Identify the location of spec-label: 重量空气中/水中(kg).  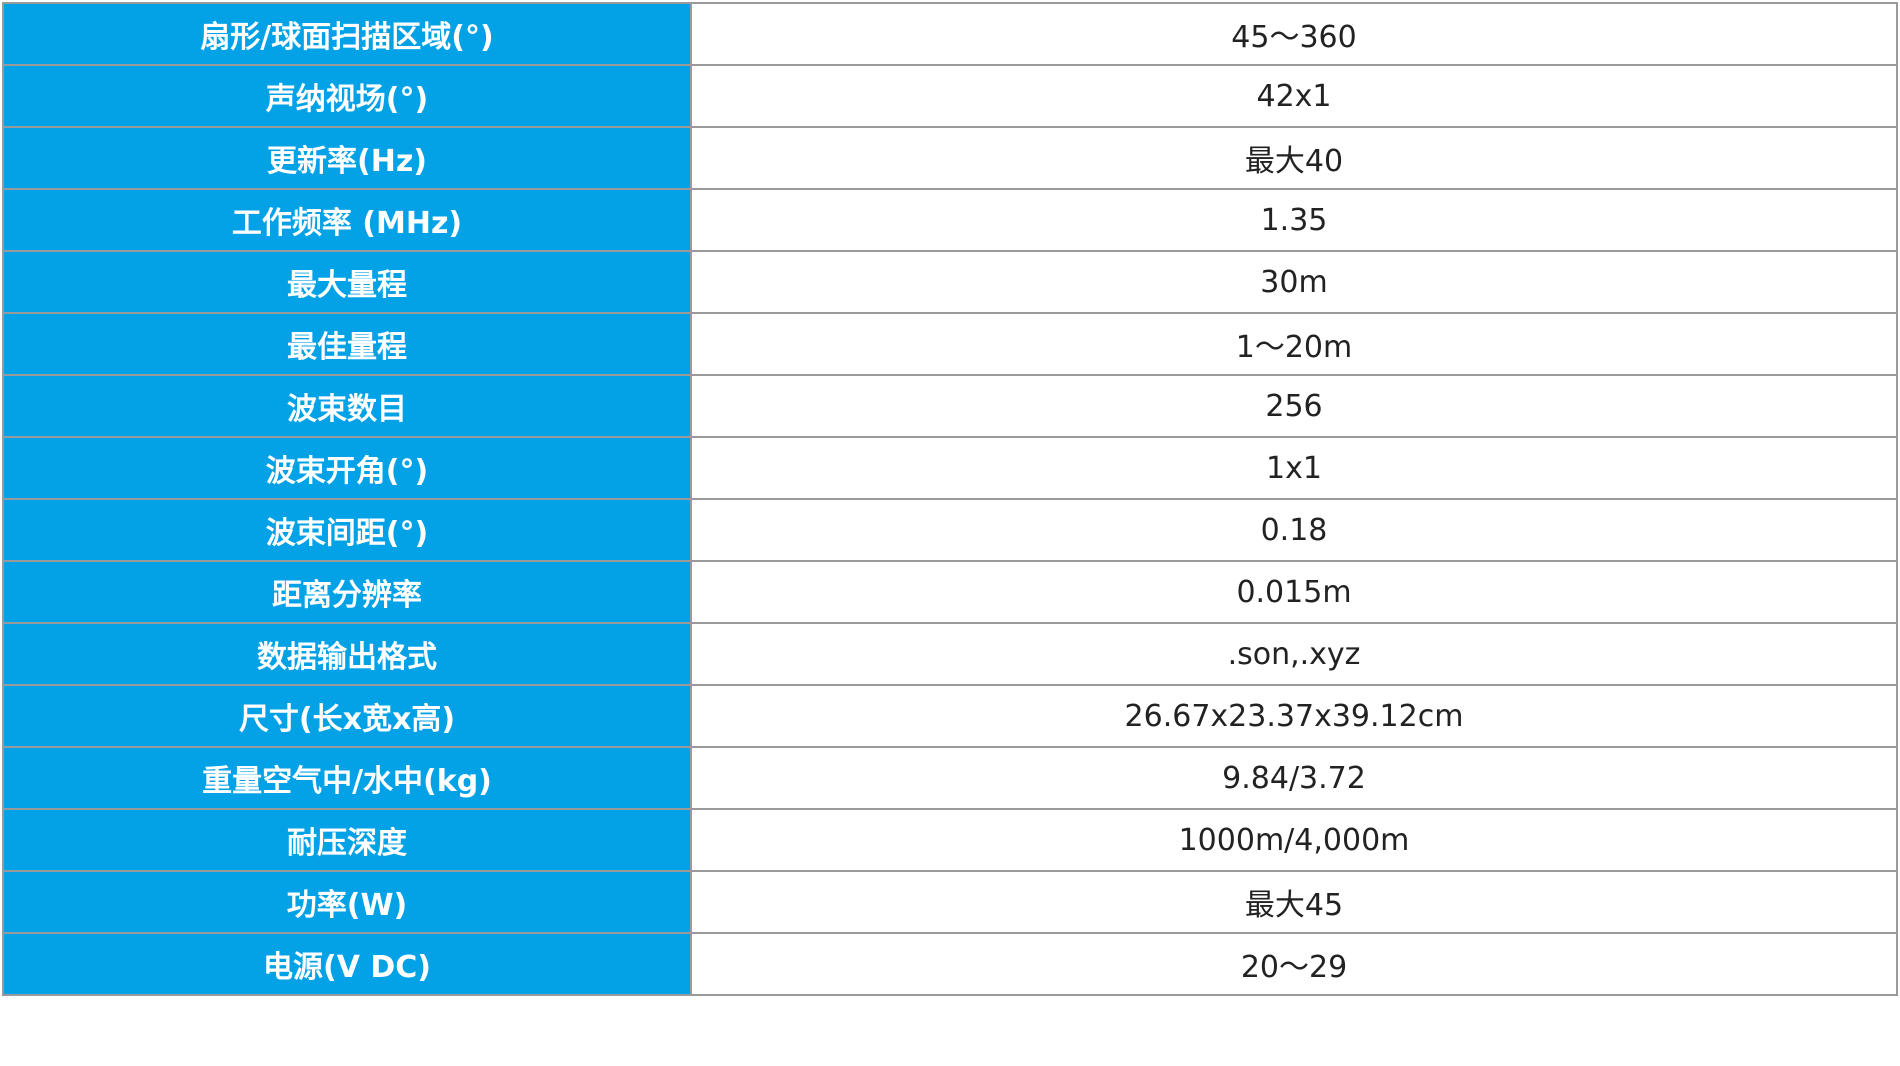
(347, 778).